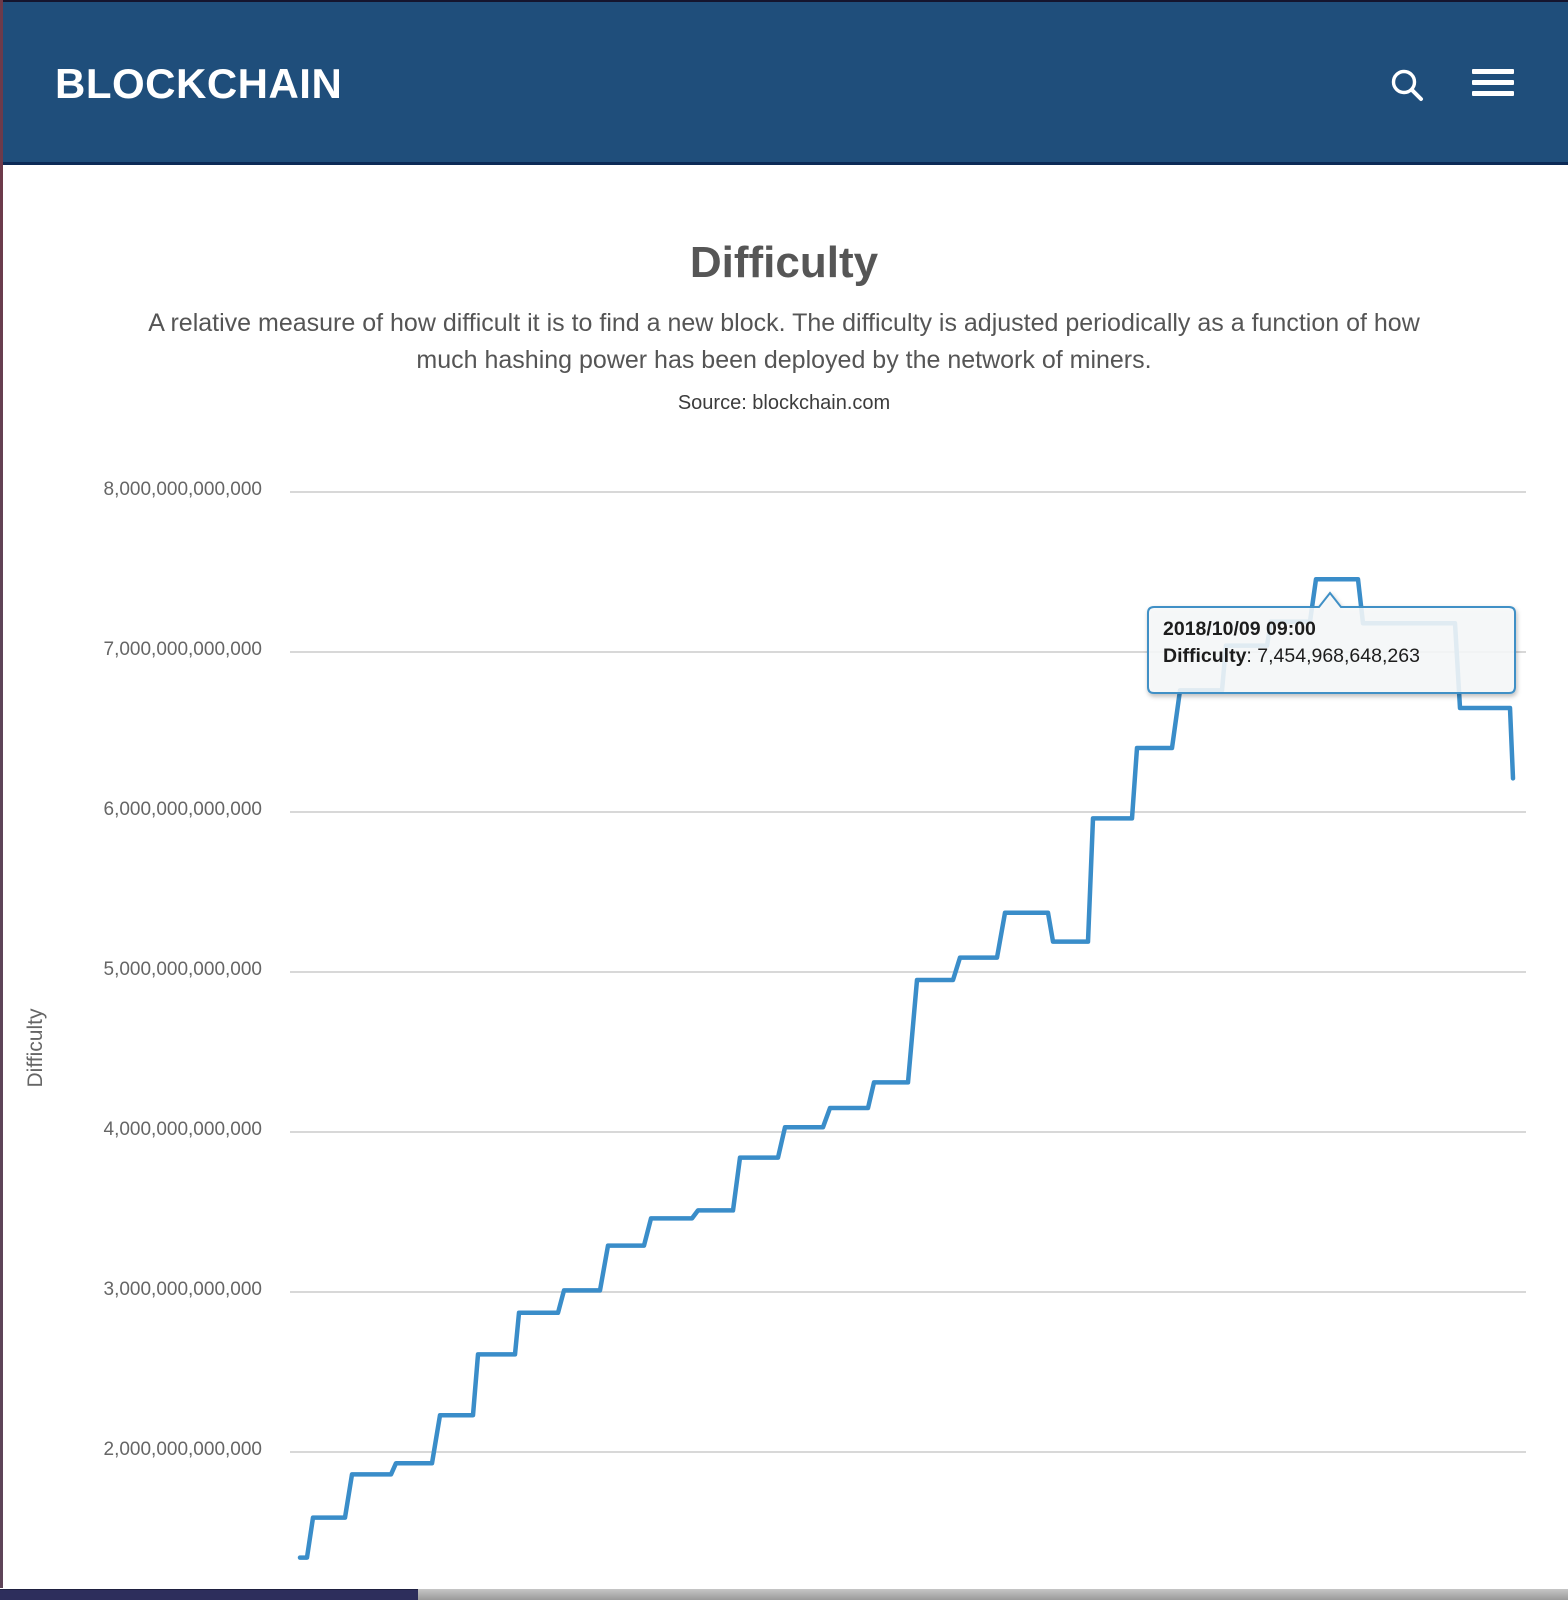 This screenshot has height=1600, width=1568. Describe the element at coordinates (784, 82) in the screenshot. I see `header: BLOCKCHAIN` at that location.